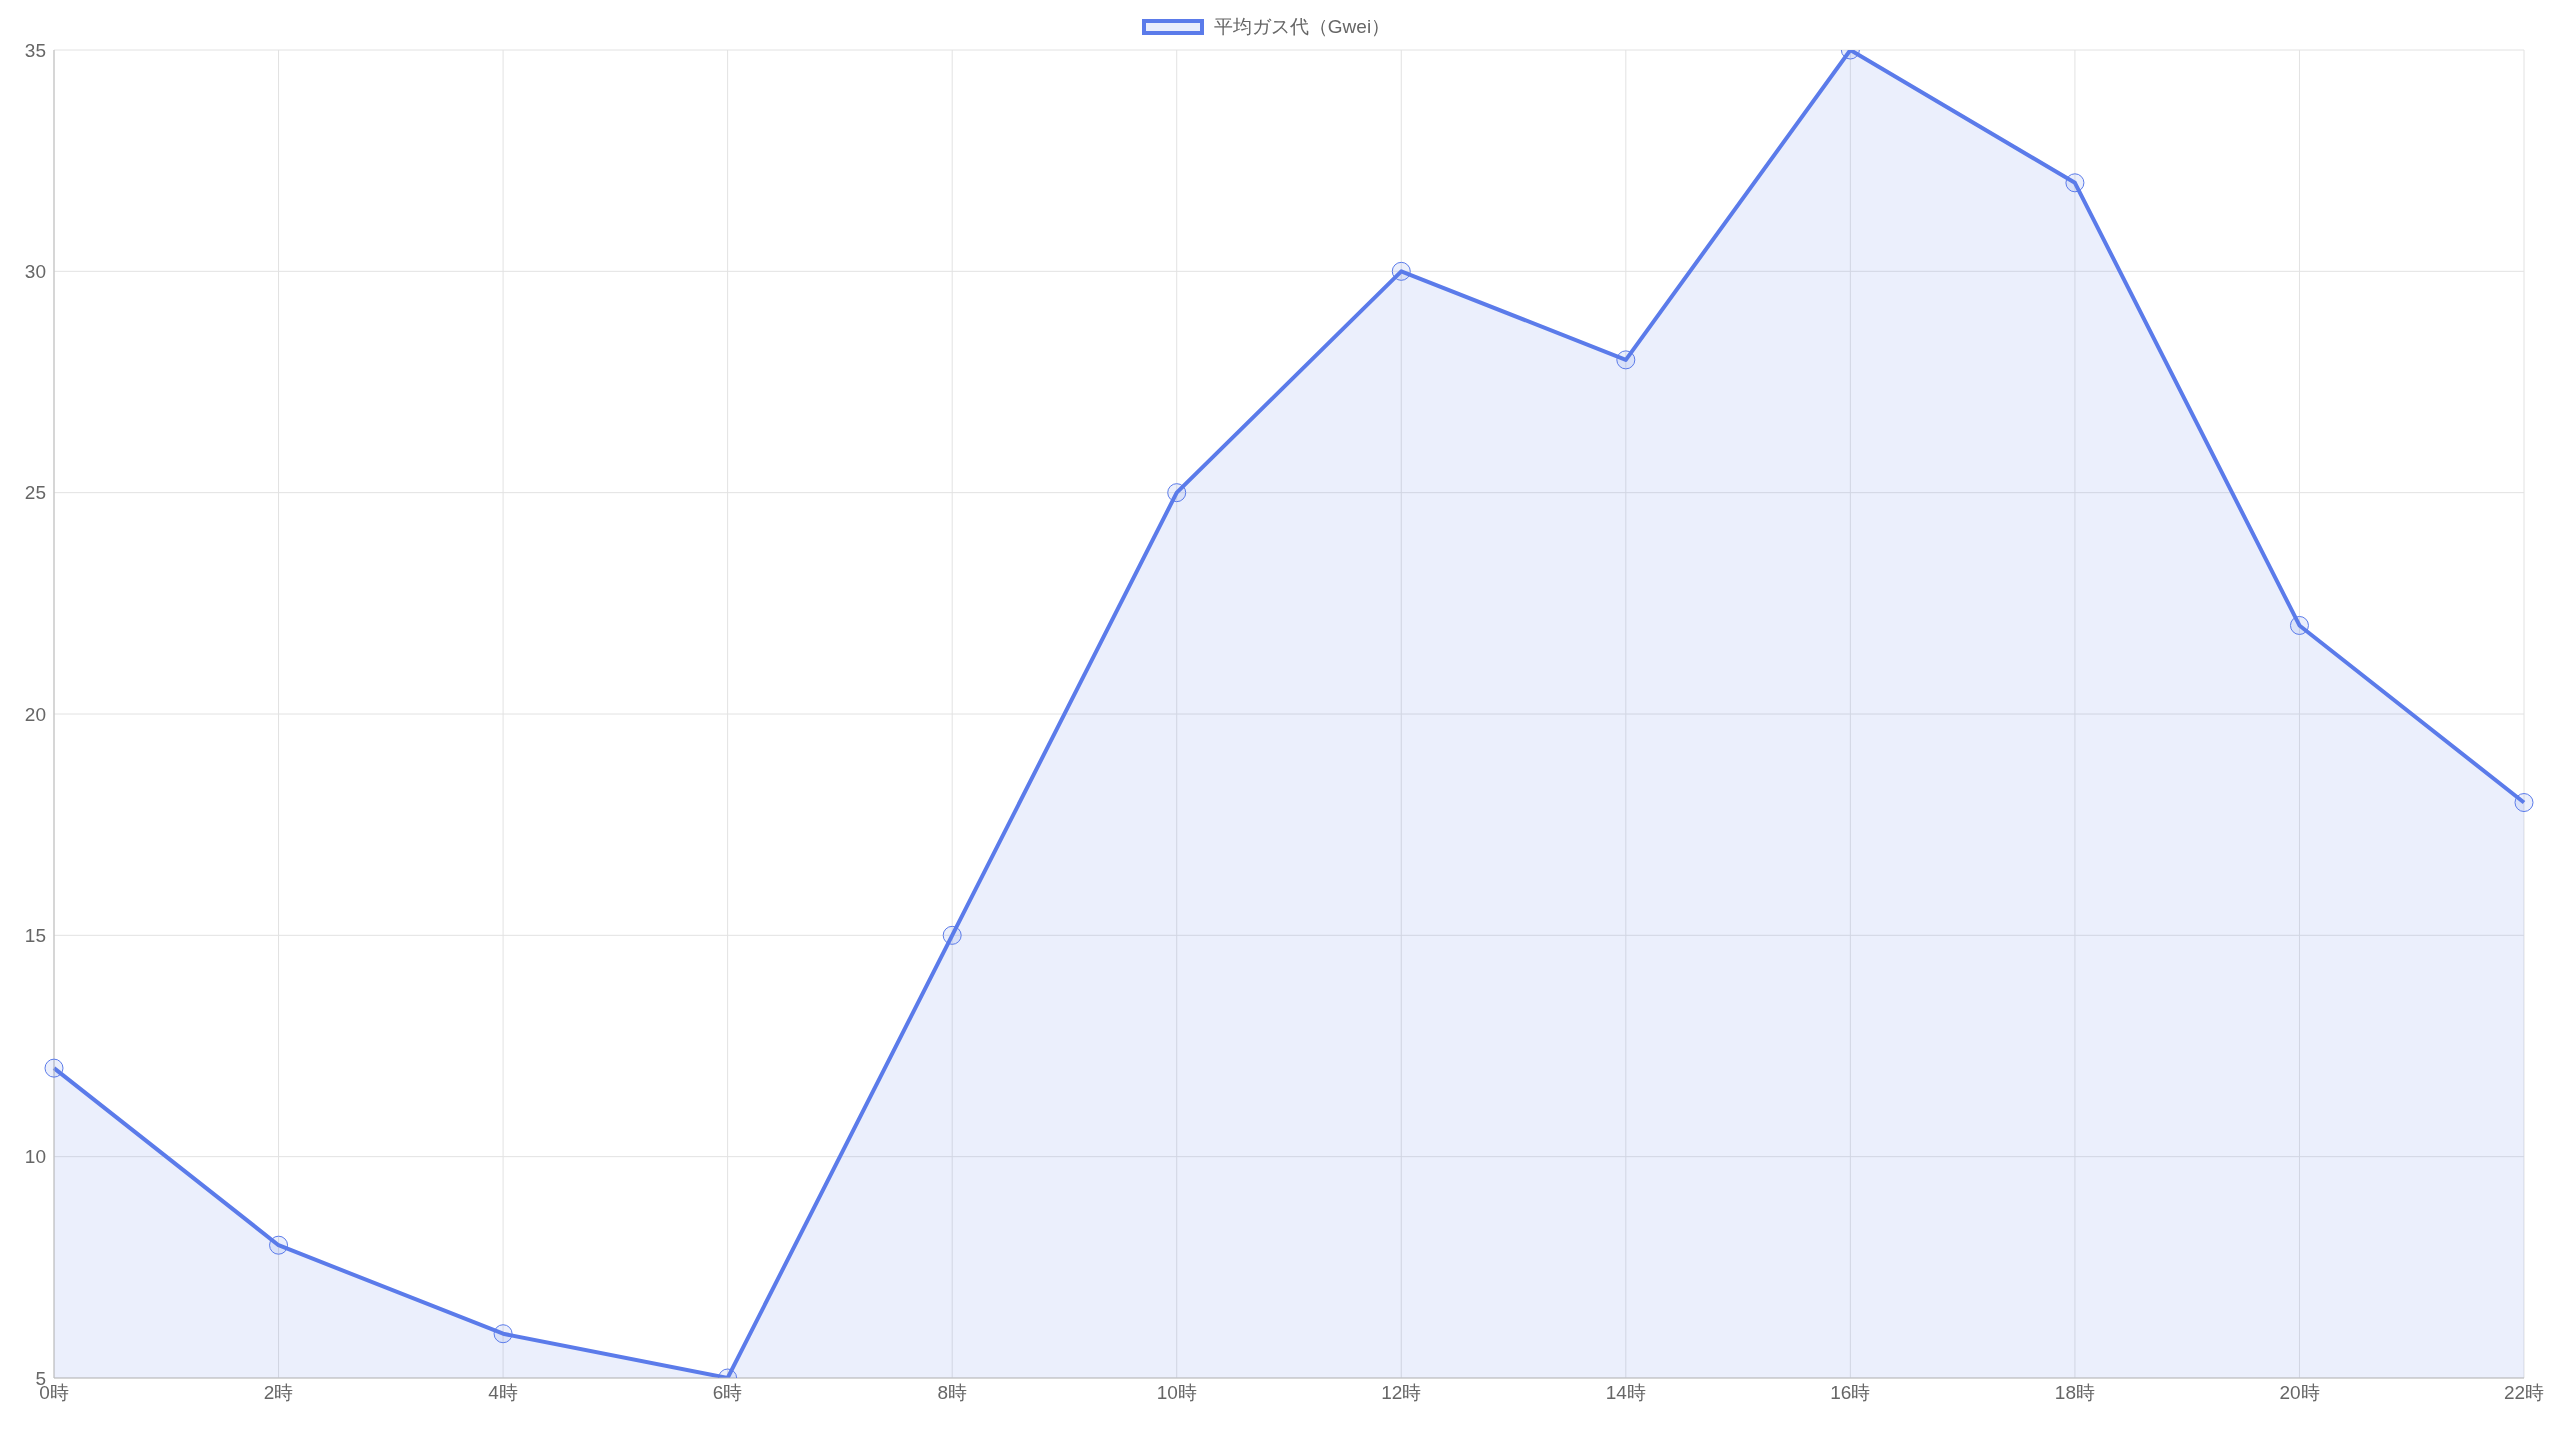 The width and height of the screenshot is (2560, 1440). What do you see at coordinates (278, 1393) in the screenshot?
I see `x-tick-label: 2時` at bounding box center [278, 1393].